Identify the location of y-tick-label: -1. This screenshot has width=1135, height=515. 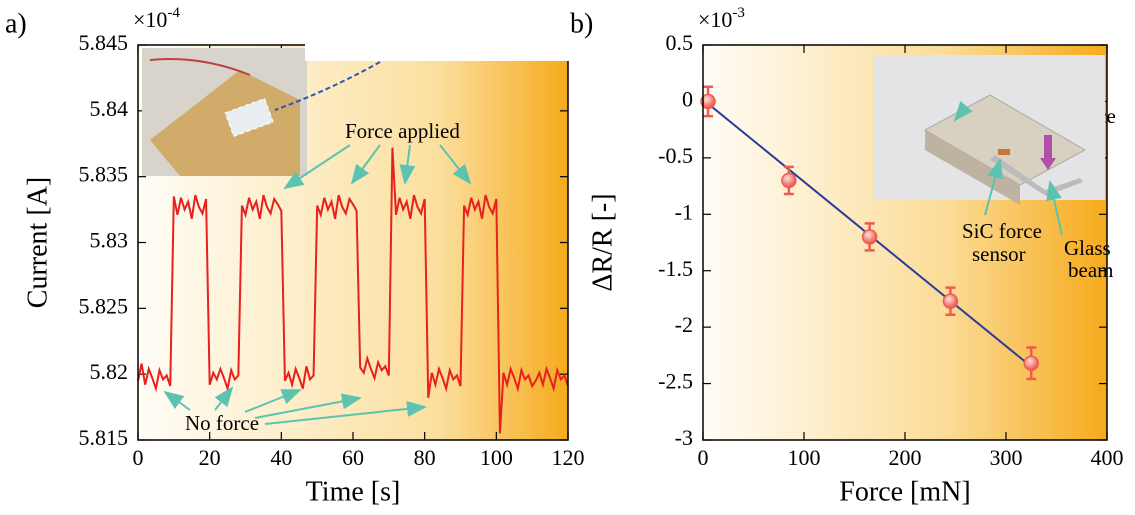
(684, 211).